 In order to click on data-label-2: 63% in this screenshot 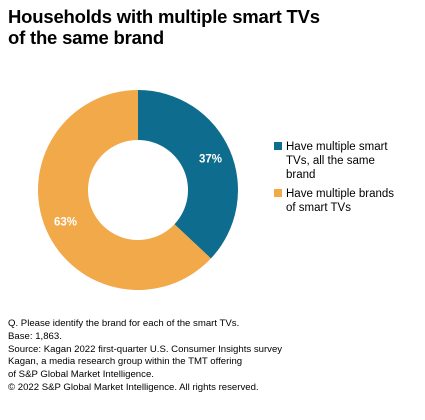, I will do `click(65, 222)`.